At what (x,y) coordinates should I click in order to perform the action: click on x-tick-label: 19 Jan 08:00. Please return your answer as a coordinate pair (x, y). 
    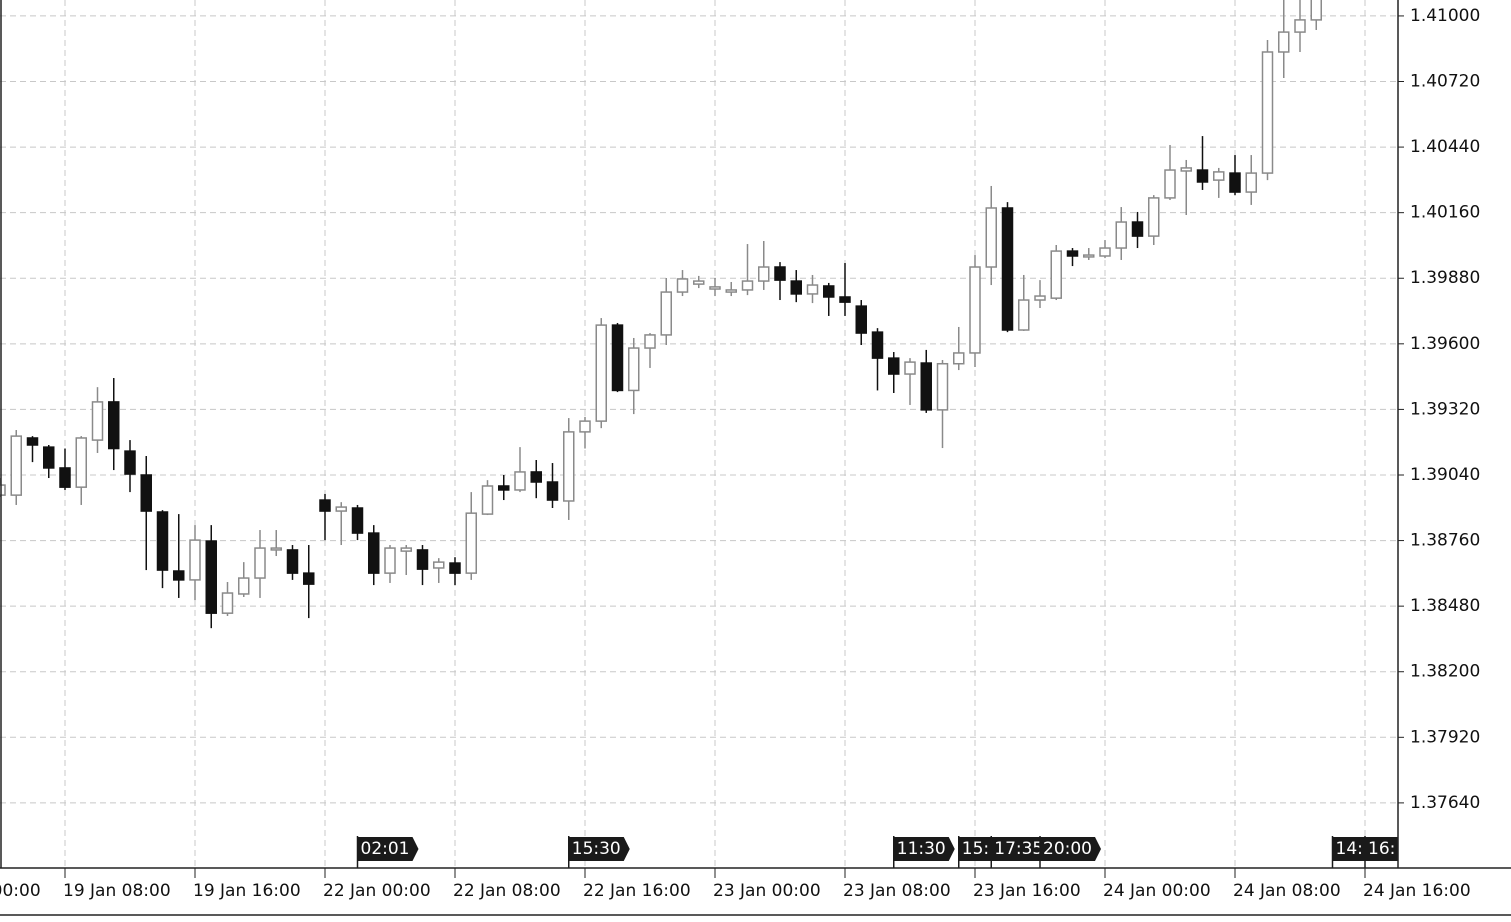
    Looking at the image, I should click on (117, 891).